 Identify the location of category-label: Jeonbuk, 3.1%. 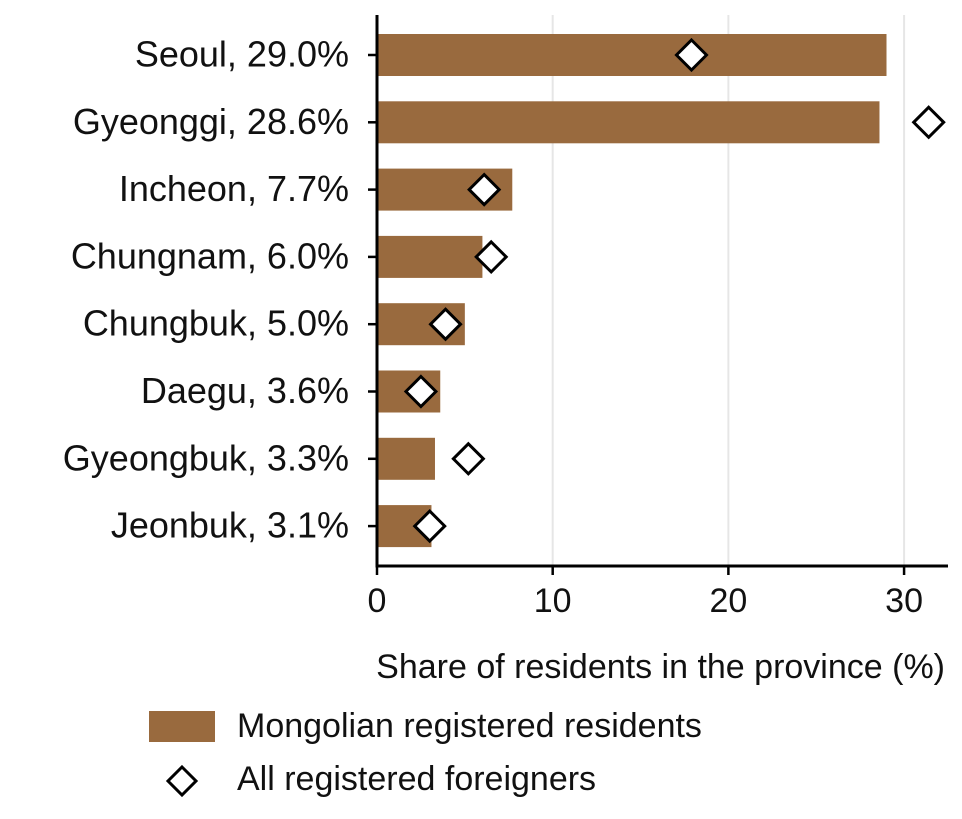
(230, 525).